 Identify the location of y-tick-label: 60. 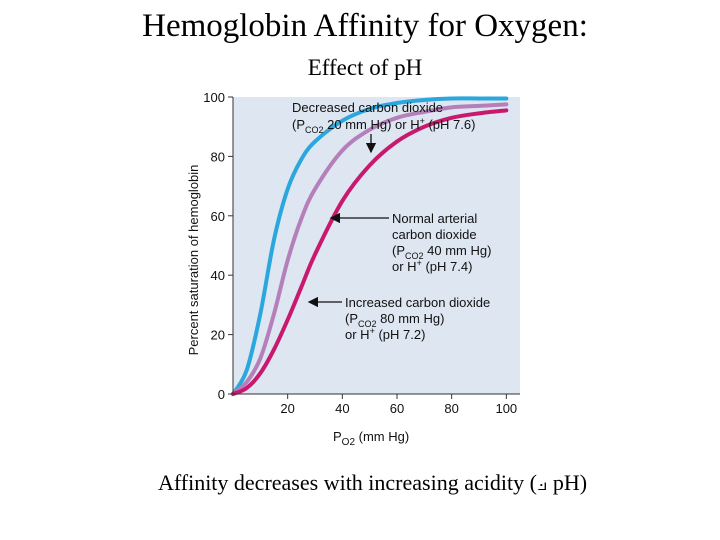
(218, 216).